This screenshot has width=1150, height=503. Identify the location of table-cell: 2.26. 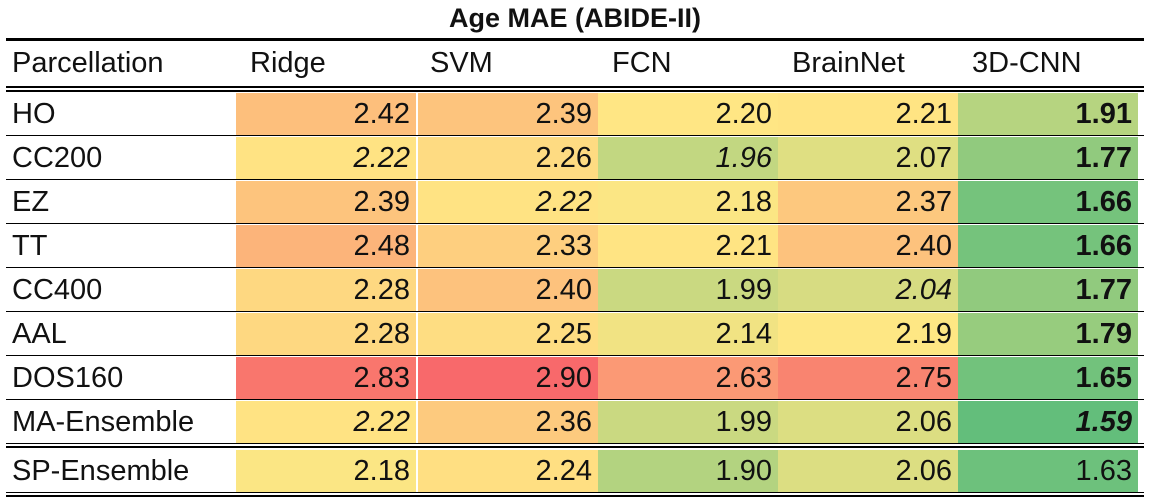
(508, 158).